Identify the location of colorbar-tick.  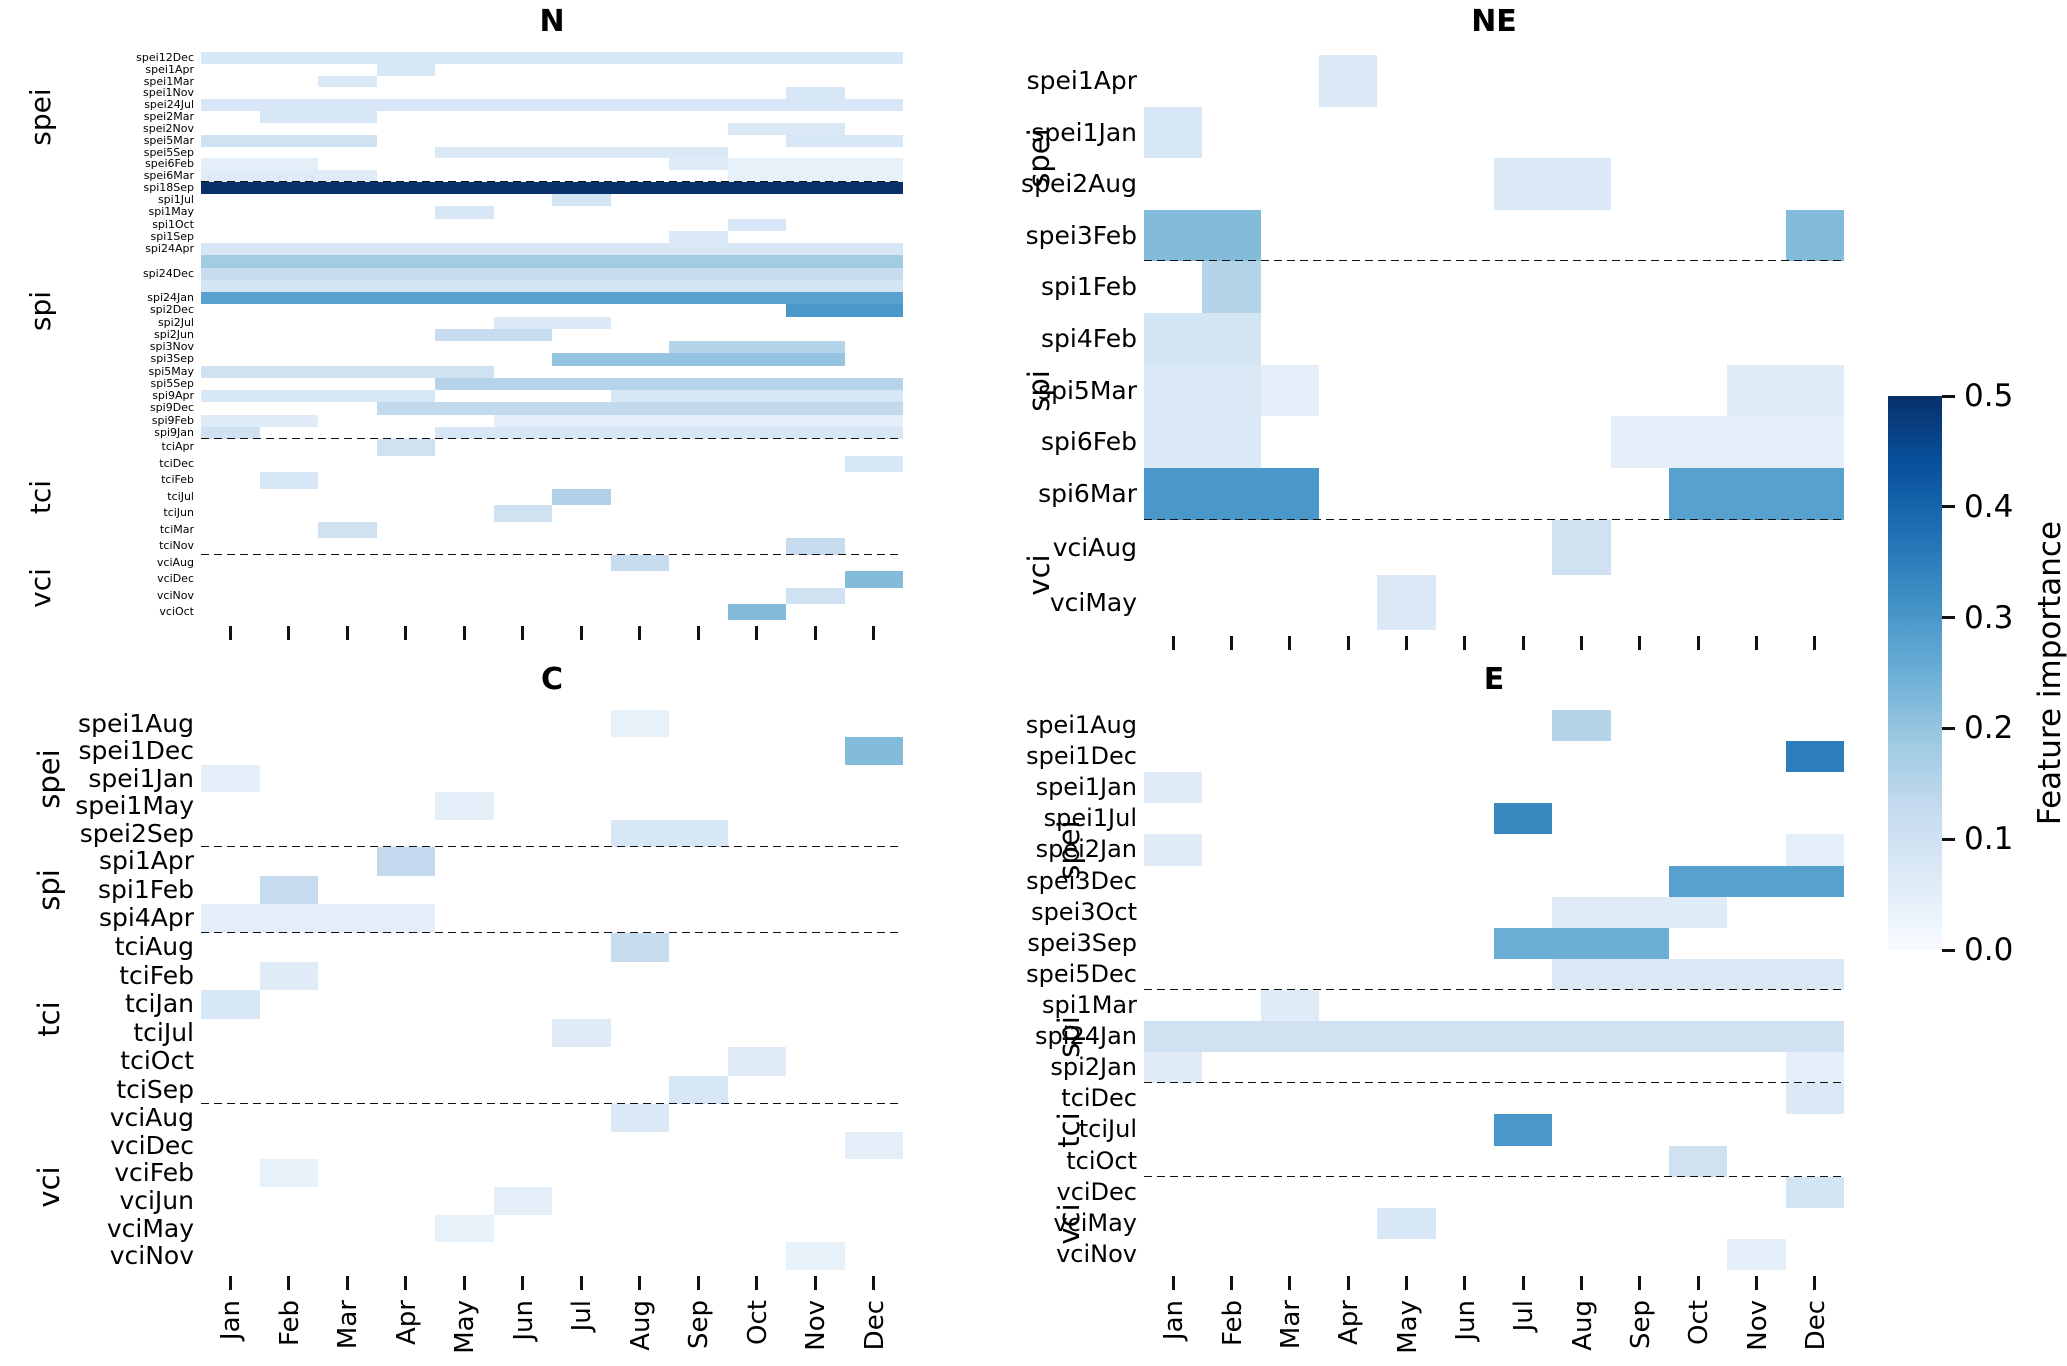
(1948, 839).